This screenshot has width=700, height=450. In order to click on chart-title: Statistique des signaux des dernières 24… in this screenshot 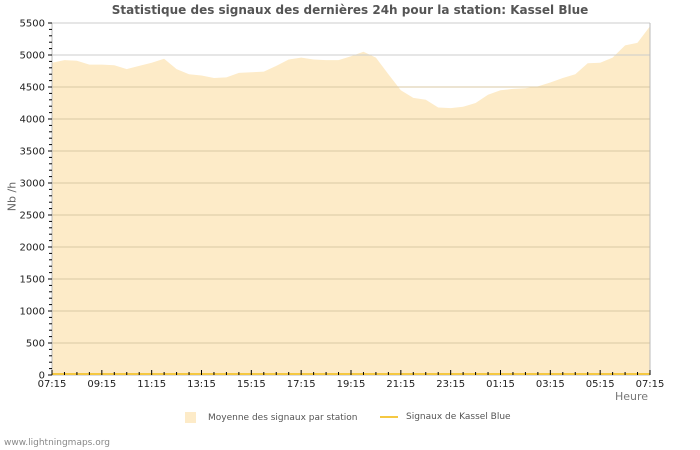, I will do `click(350, 10)`.